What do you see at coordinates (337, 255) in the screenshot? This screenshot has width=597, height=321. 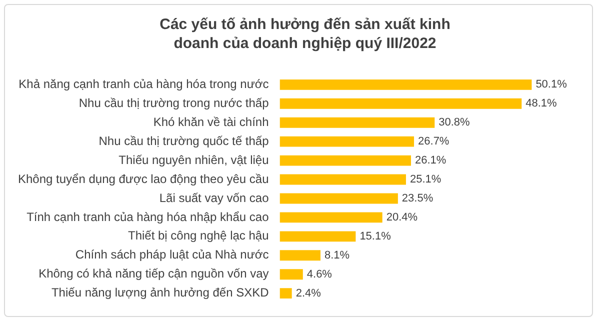 I see `data-label: 8.1%` at bounding box center [337, 255].